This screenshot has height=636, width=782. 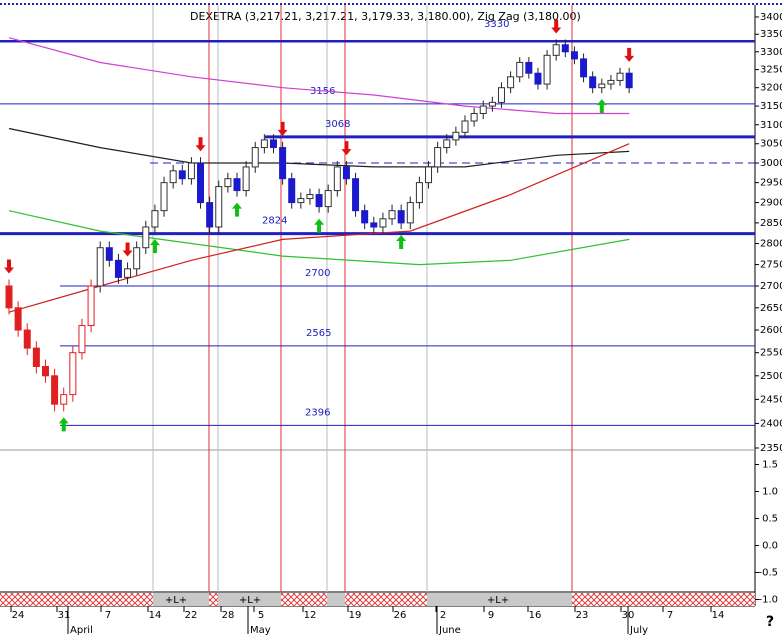 I want to click on x-tick-label: 22, so click(x=191, y=615).